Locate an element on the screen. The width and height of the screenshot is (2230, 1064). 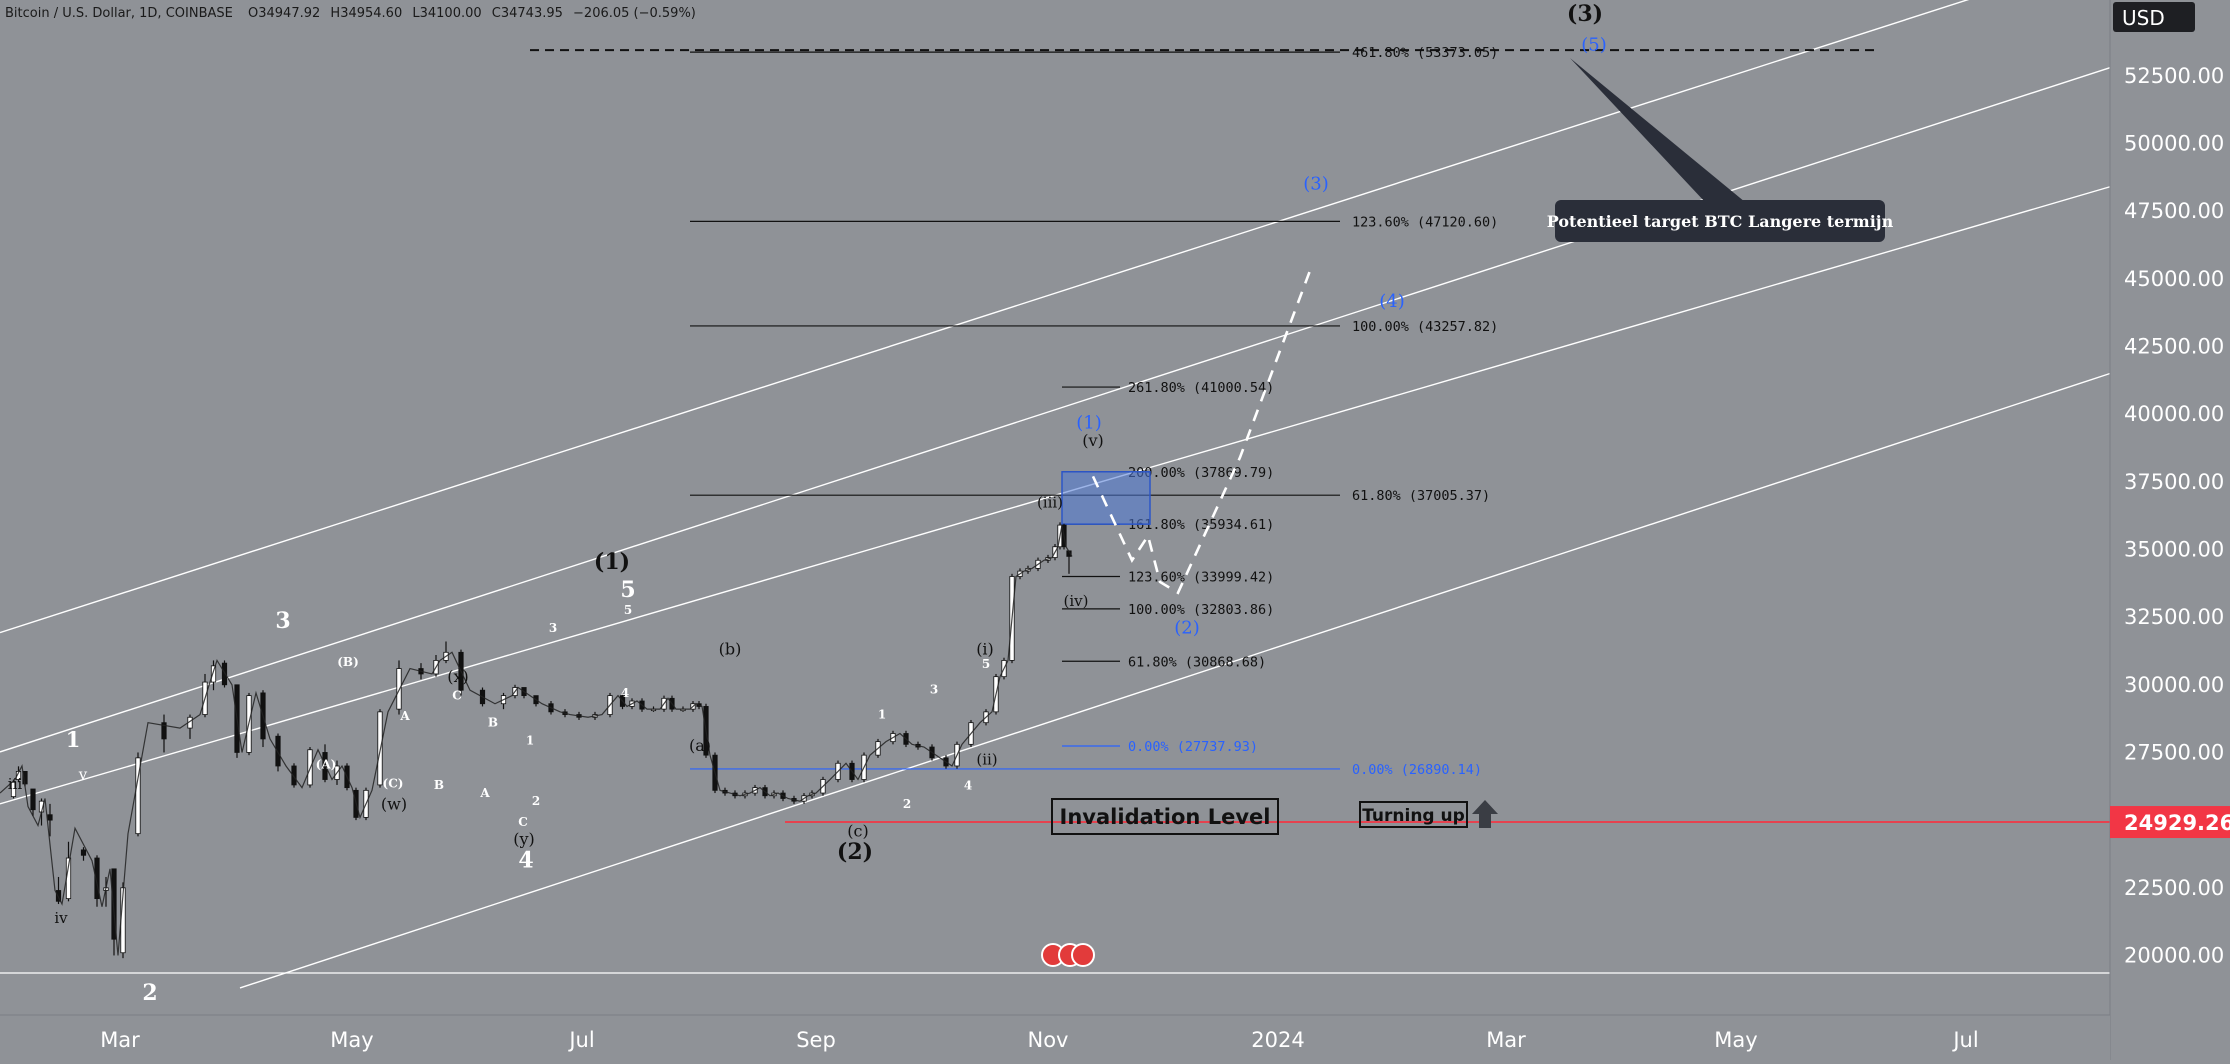
turning-up-text: Turning up is located at coordinates (1413, 816).